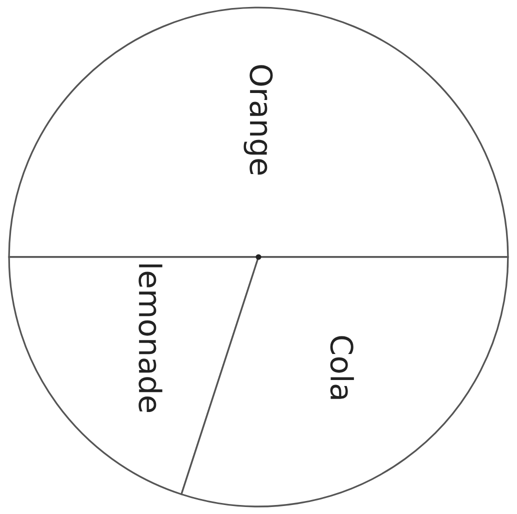 The image size is (517, 514). I want to click on slice-label: lemonade, so click(150, 338).